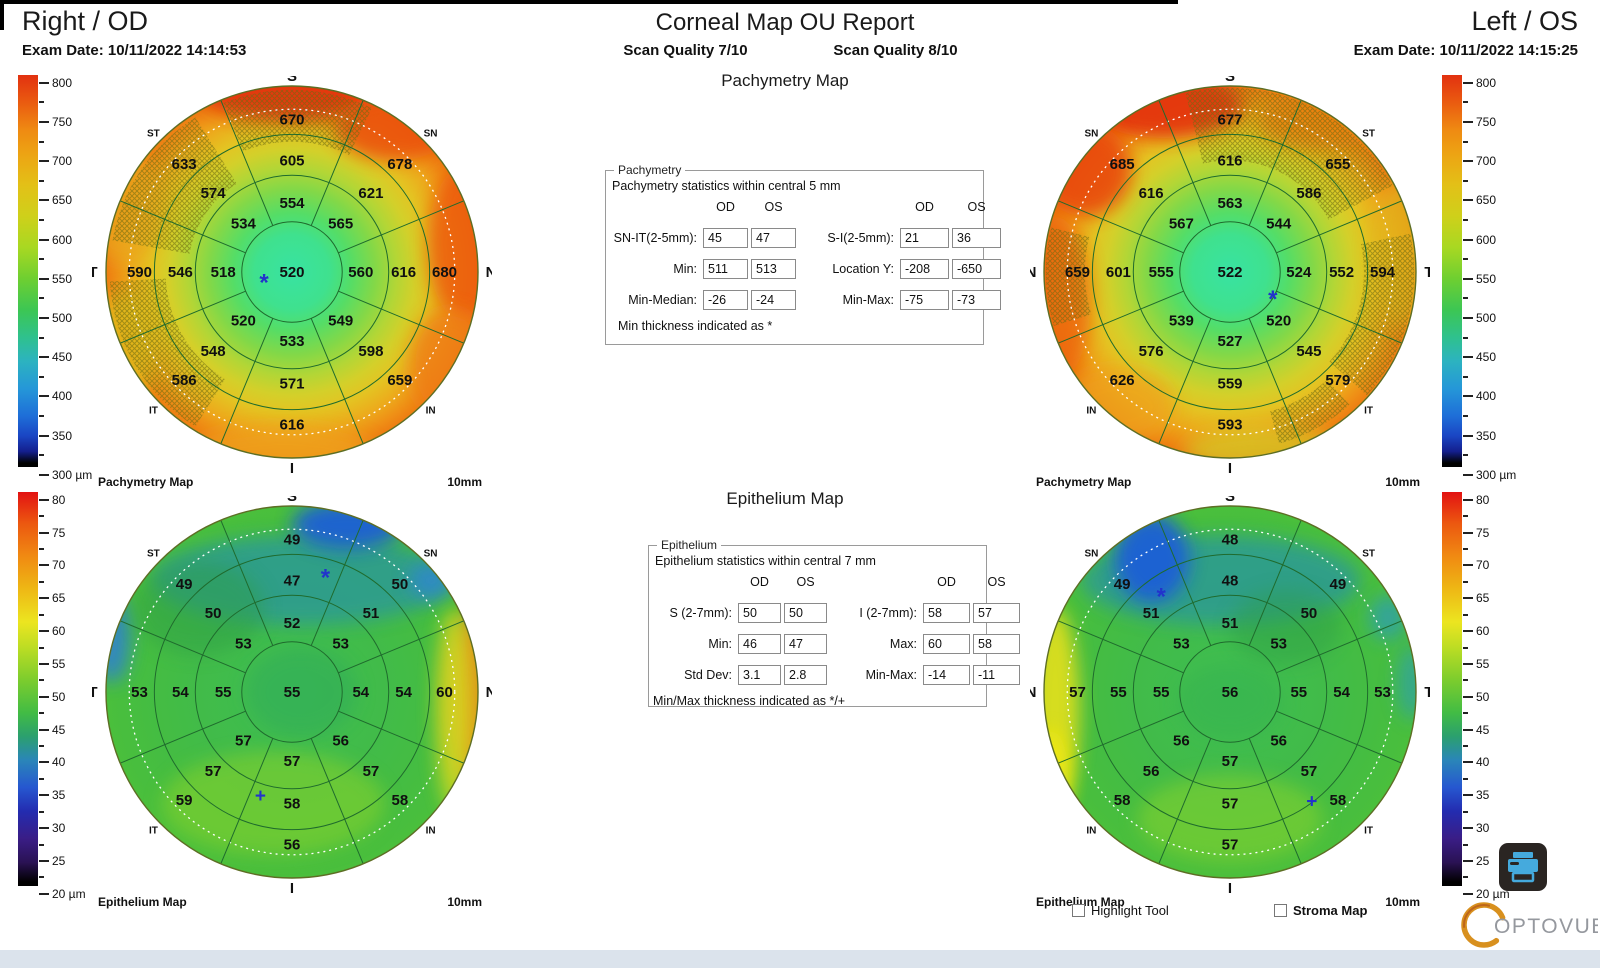  I want to click on sector-value: 554, so click(292, 203).